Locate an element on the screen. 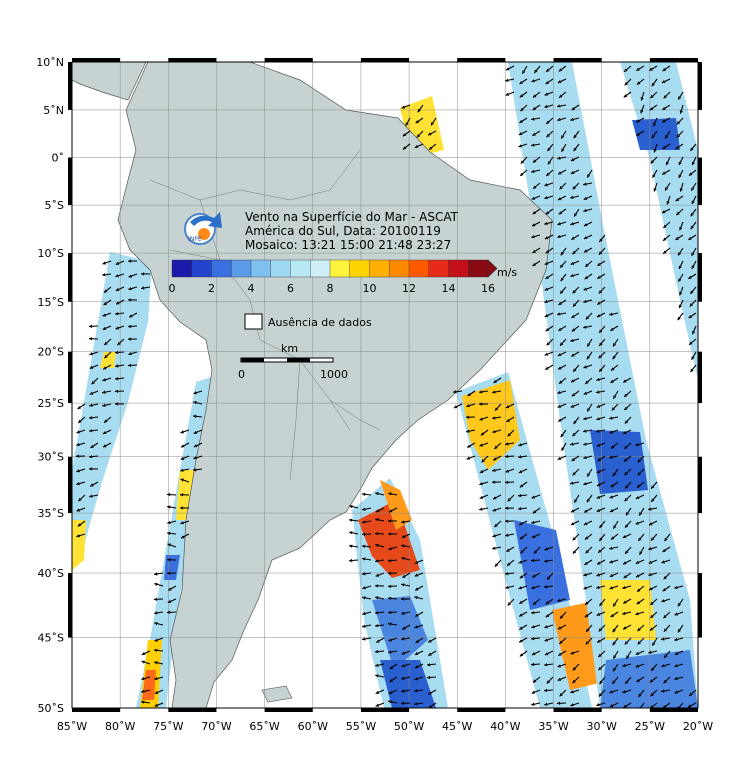  lat-label: 40˚S is located at coordinates (51, 573).